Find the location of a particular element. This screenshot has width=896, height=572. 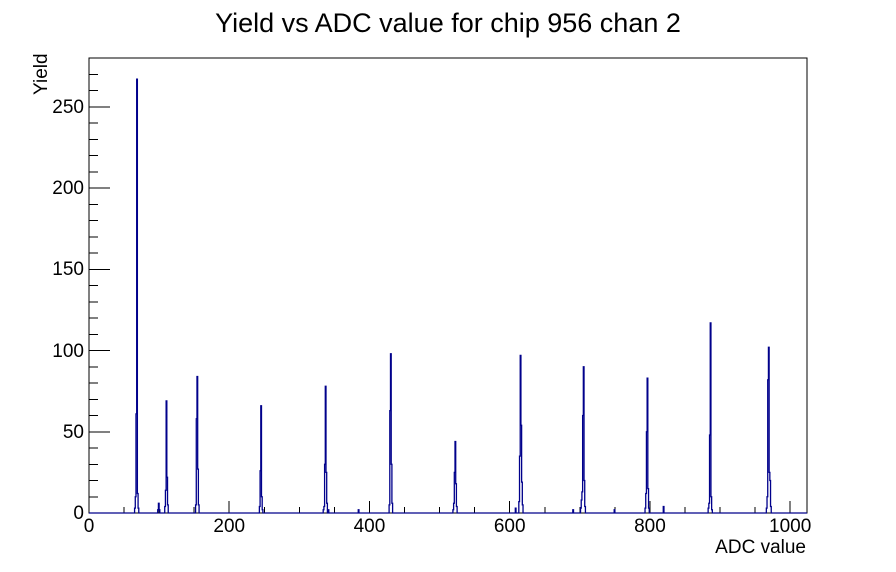

y-tick-label: 0 is located at coordinates (78, 513).